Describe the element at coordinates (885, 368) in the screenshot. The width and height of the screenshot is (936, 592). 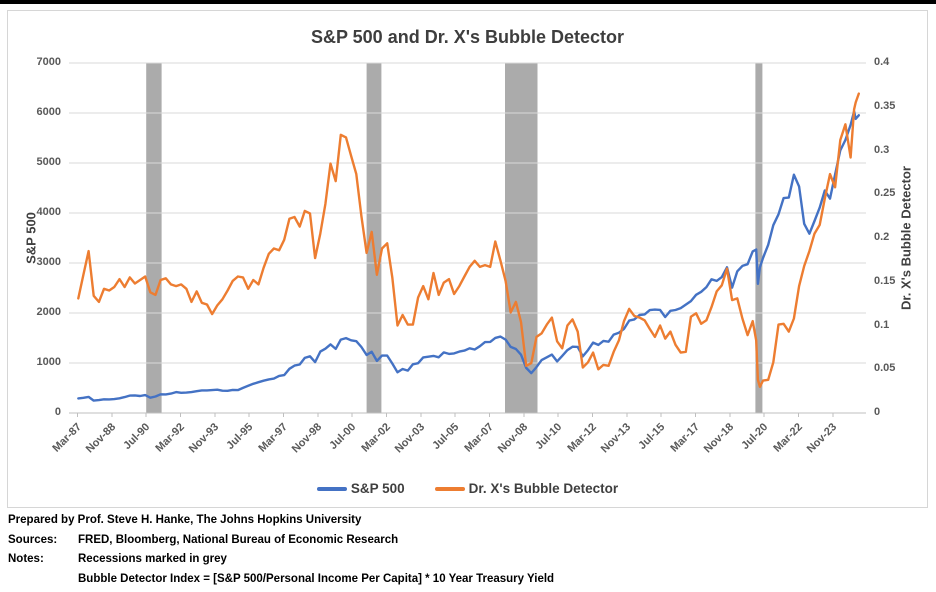
I see `right-y-tick-label: 0.05` at that location.